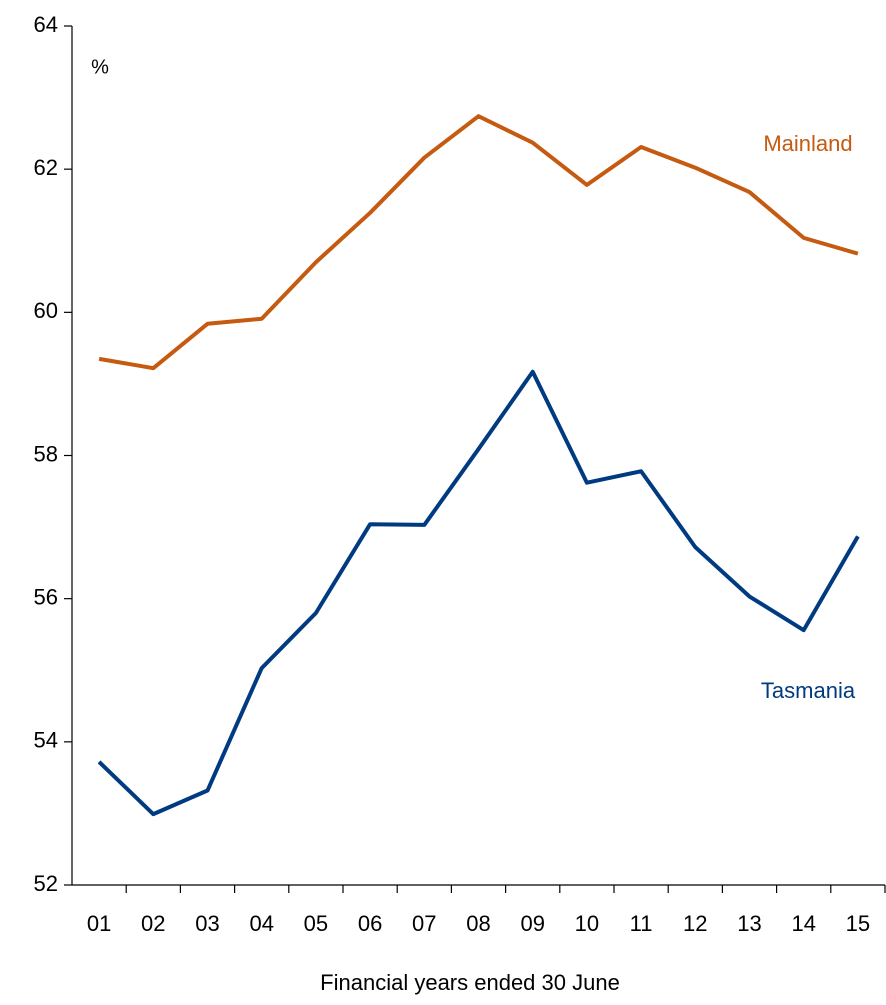  I want to click on x-tick-label: 05, so click(316, 923).